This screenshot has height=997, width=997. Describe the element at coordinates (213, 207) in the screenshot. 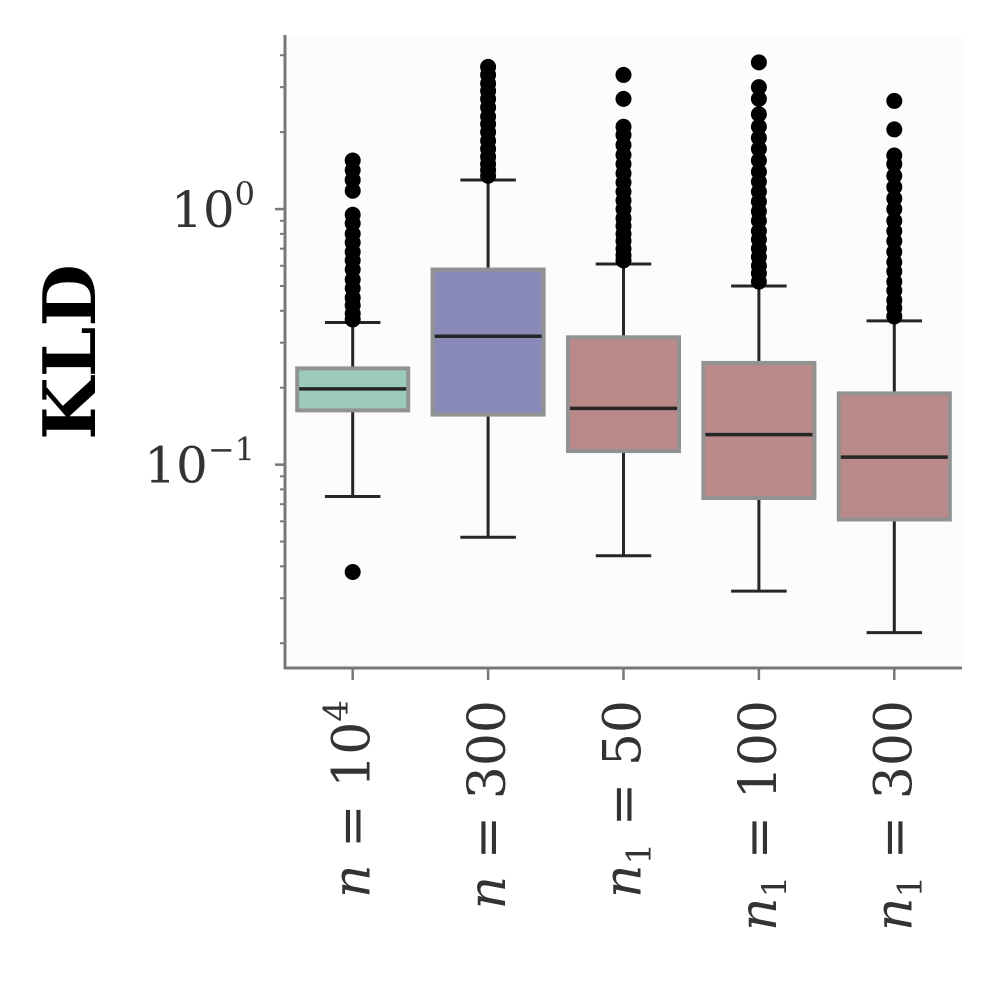

I see `y-tick-label: 10⁰` at that location.